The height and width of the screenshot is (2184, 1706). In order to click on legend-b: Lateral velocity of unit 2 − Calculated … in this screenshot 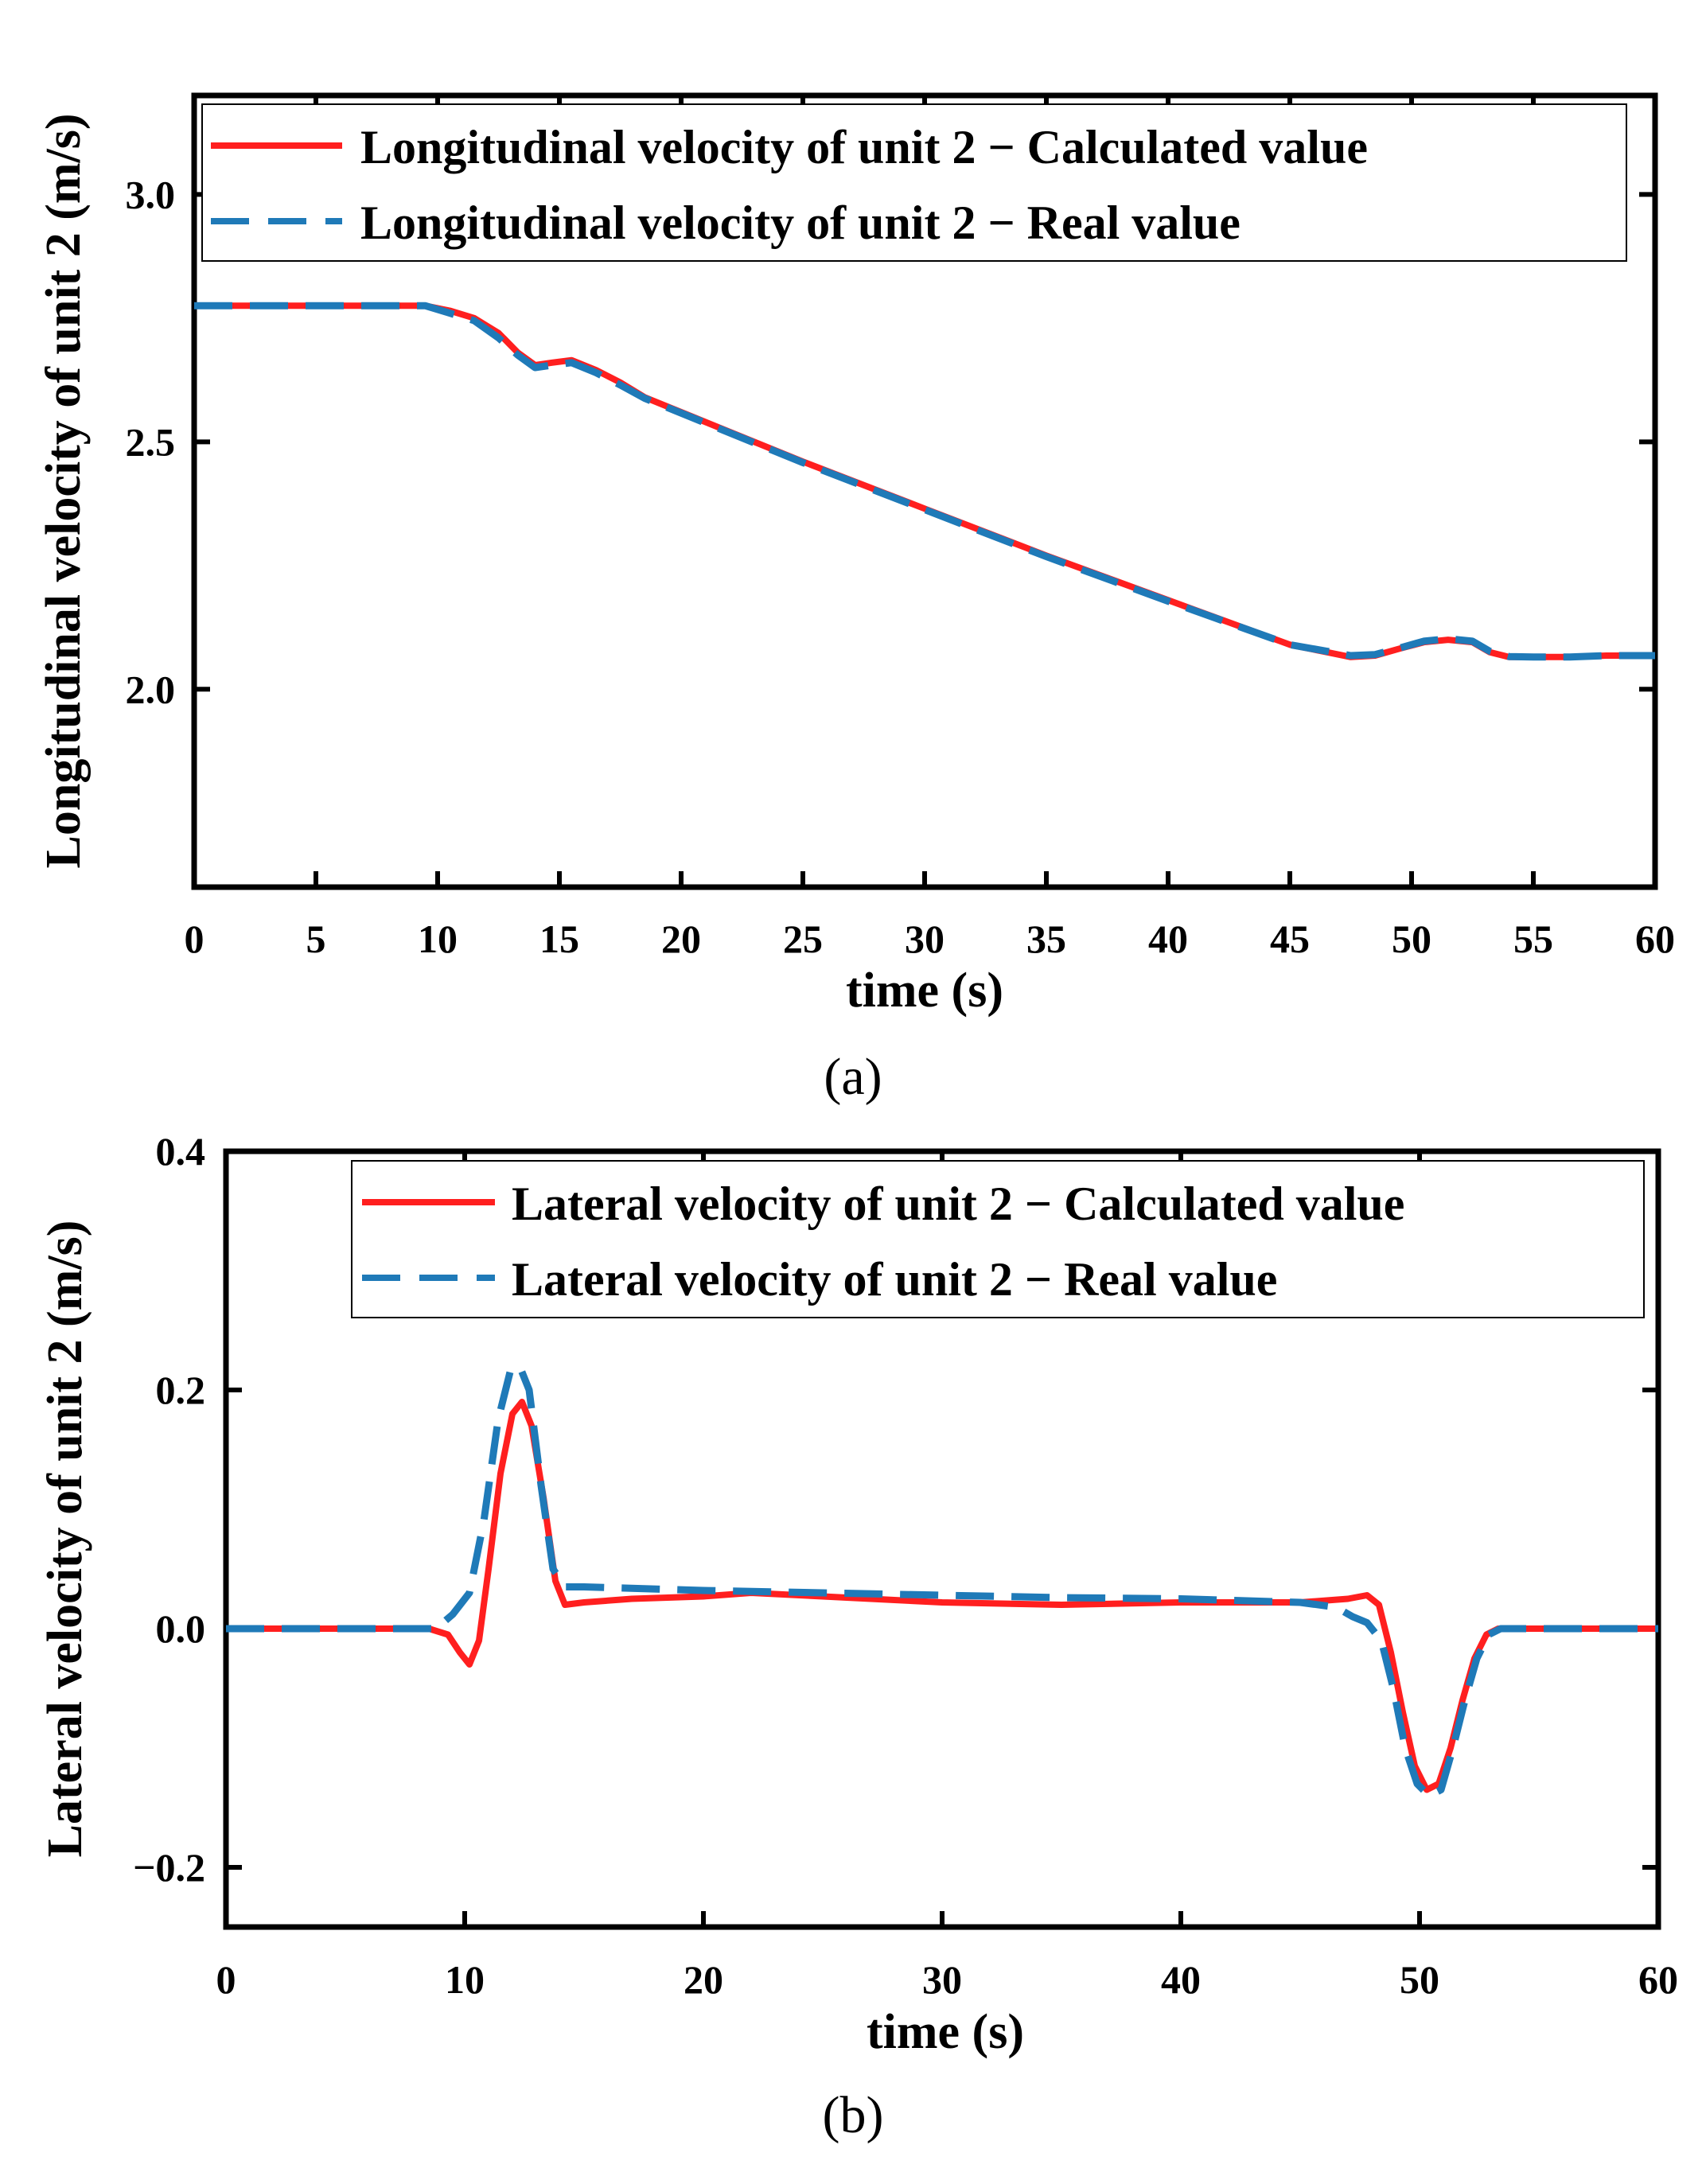, I will do `click(998, 1239)`.